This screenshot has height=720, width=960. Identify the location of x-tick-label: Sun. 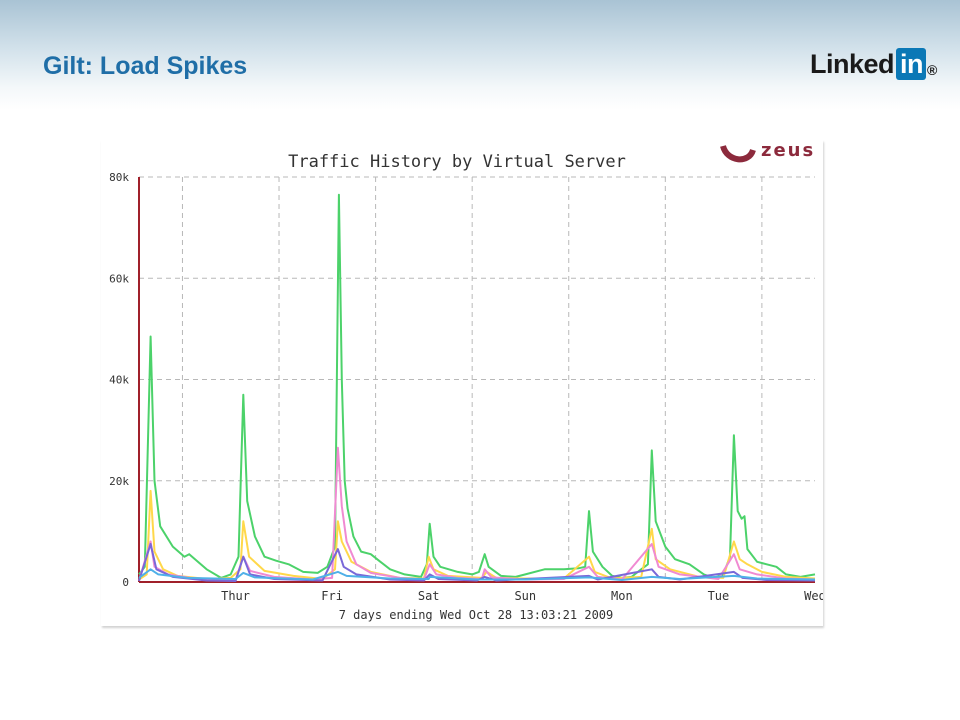
(525, 596).